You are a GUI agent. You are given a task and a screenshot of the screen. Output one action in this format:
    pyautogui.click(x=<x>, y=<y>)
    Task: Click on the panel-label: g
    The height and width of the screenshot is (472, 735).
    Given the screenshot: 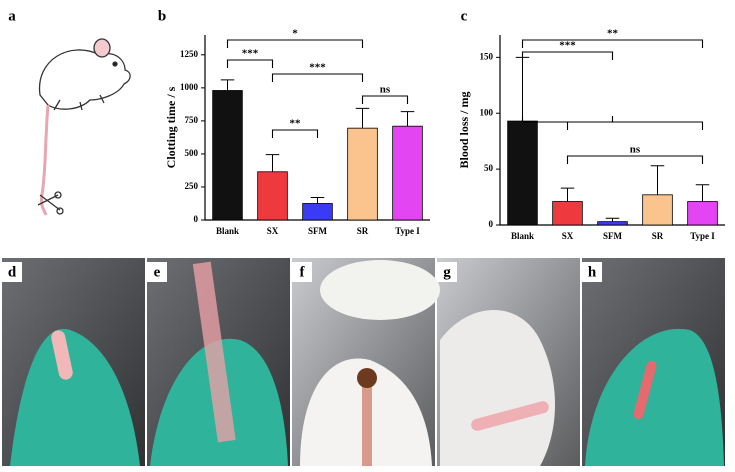 What is the action you would take?
    pyautogui.click(x=447, y=272)
    